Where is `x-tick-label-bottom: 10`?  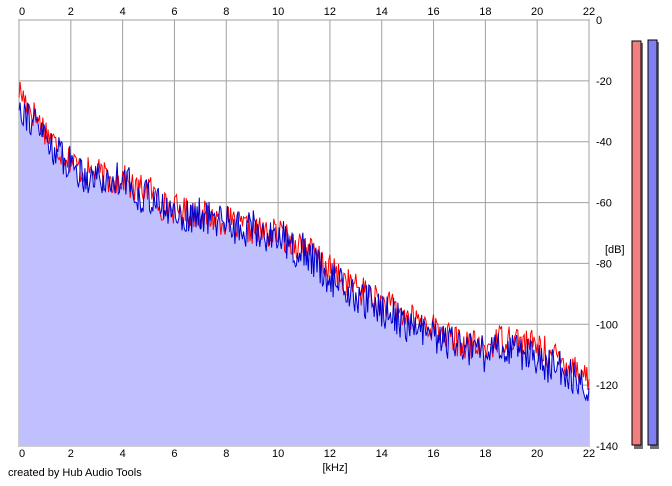 x-tick-label-bottom: 10 is located at coordinates (278, 454).